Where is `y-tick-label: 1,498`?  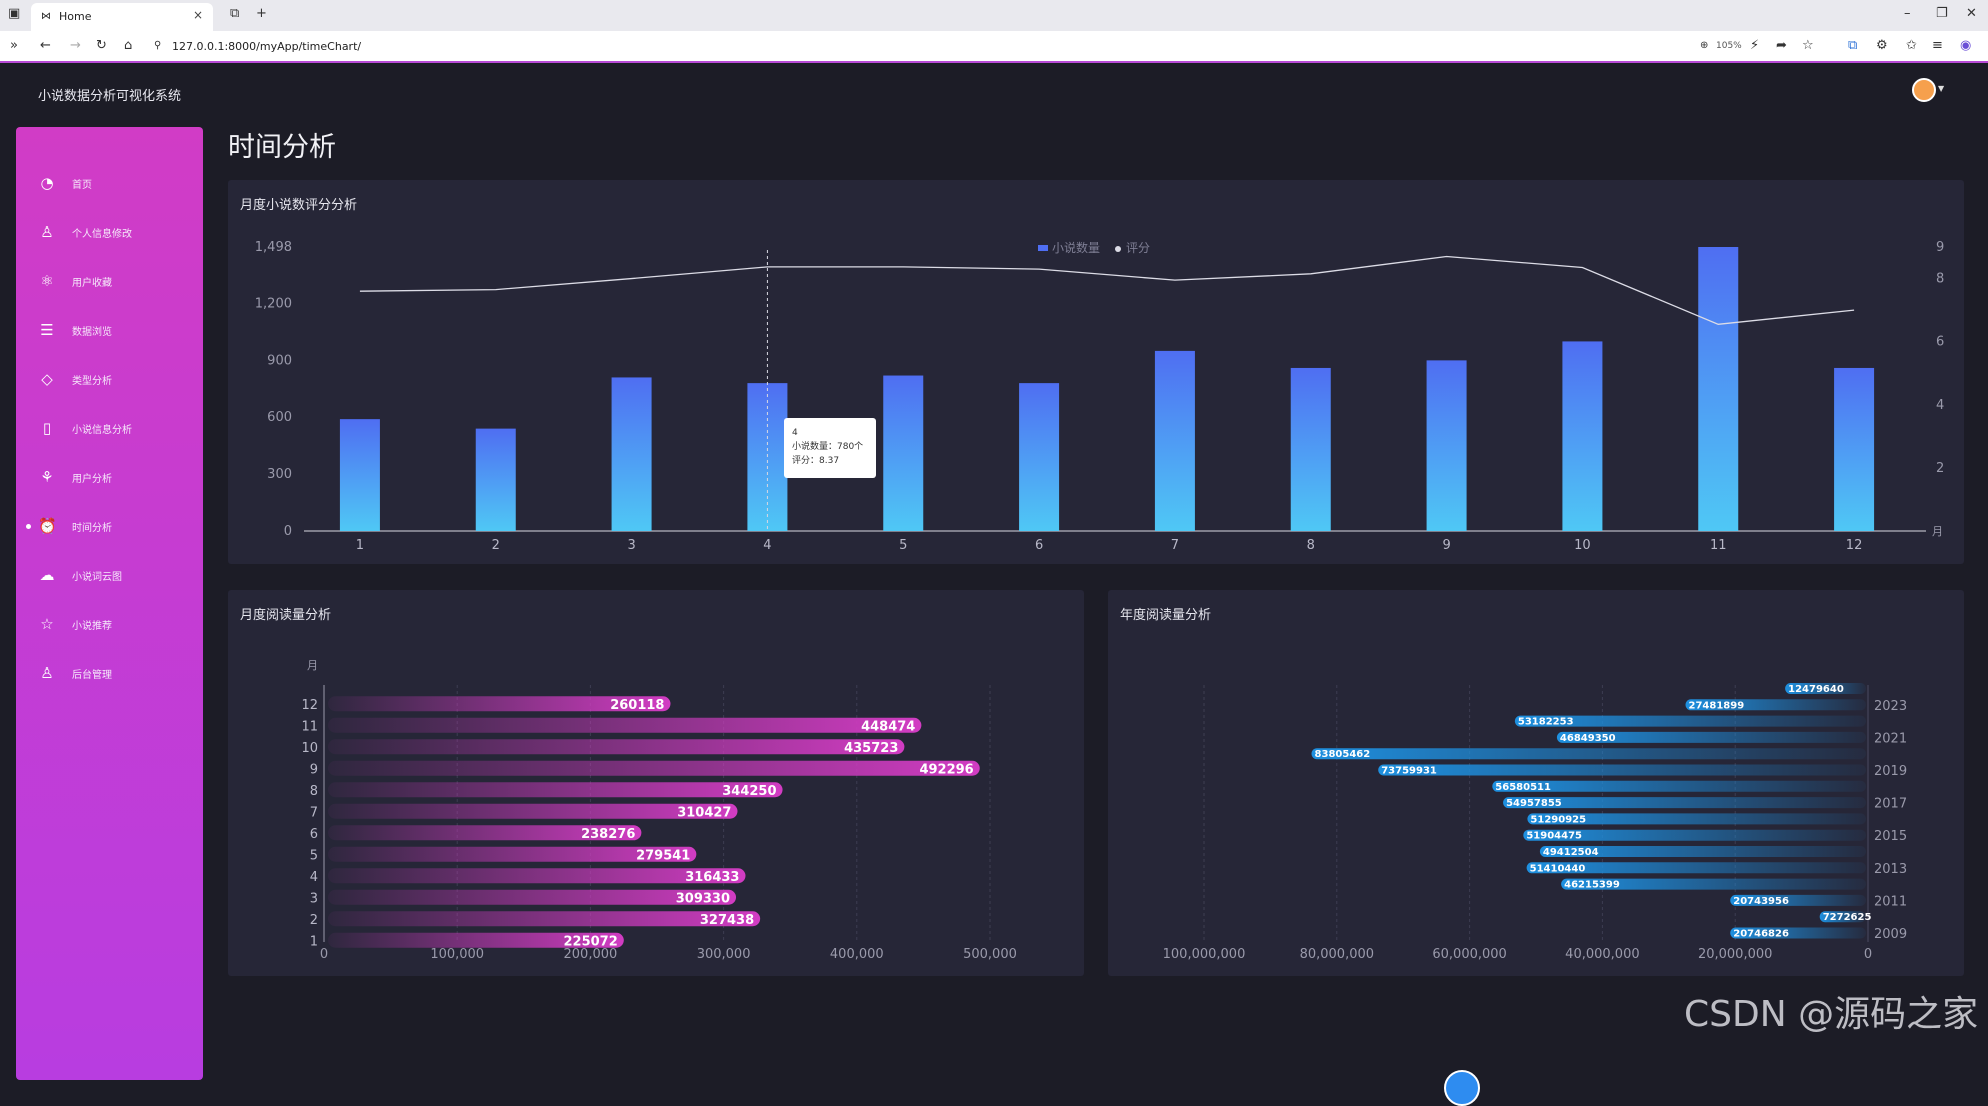 y-tick-label: 1,498 is located at coordinates (273, 247).